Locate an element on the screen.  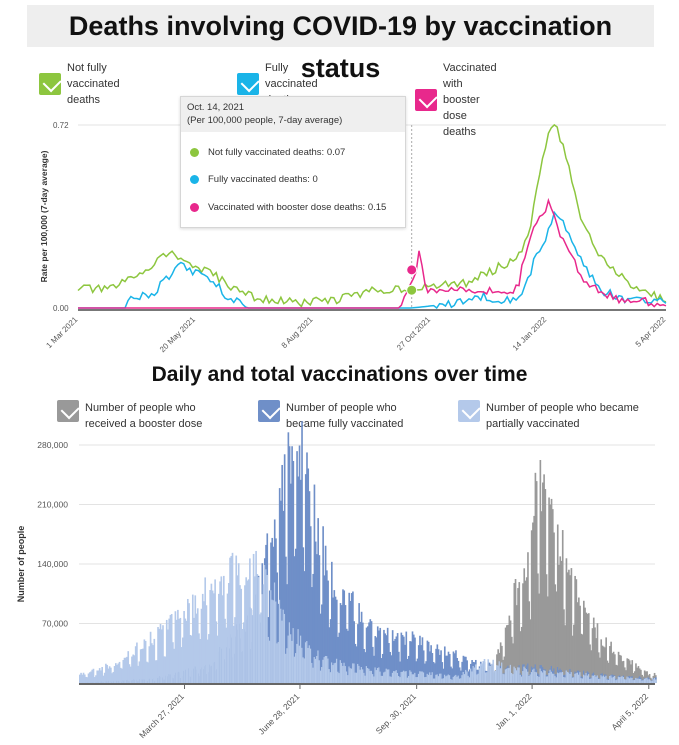
y-axis-label: Rate per 100,000 (7-day average) is located at coordinates (44, 216).